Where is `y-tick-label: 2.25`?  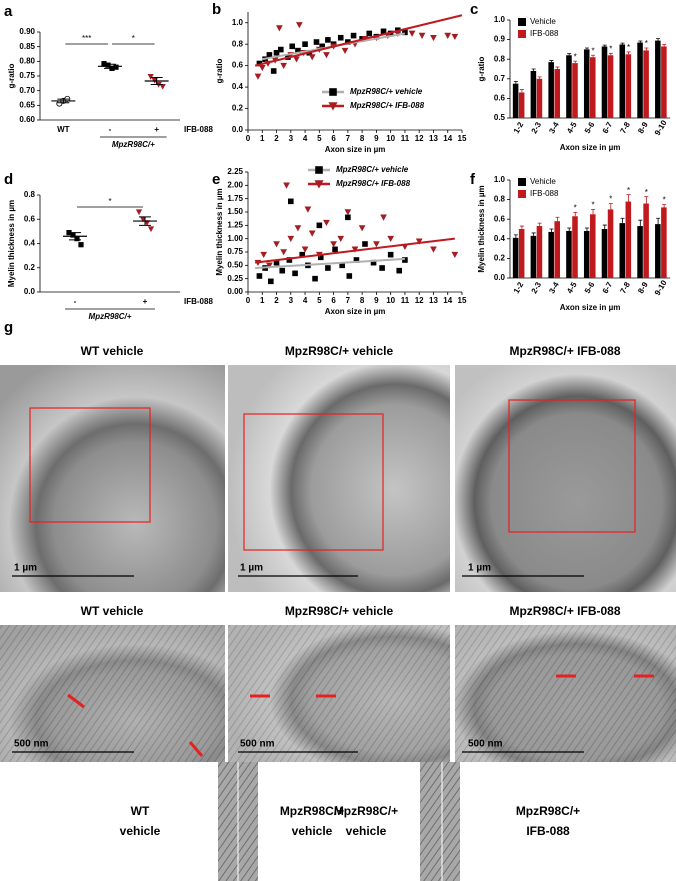 y-tick-label: 2.25 is located at coordinates (235, 171).